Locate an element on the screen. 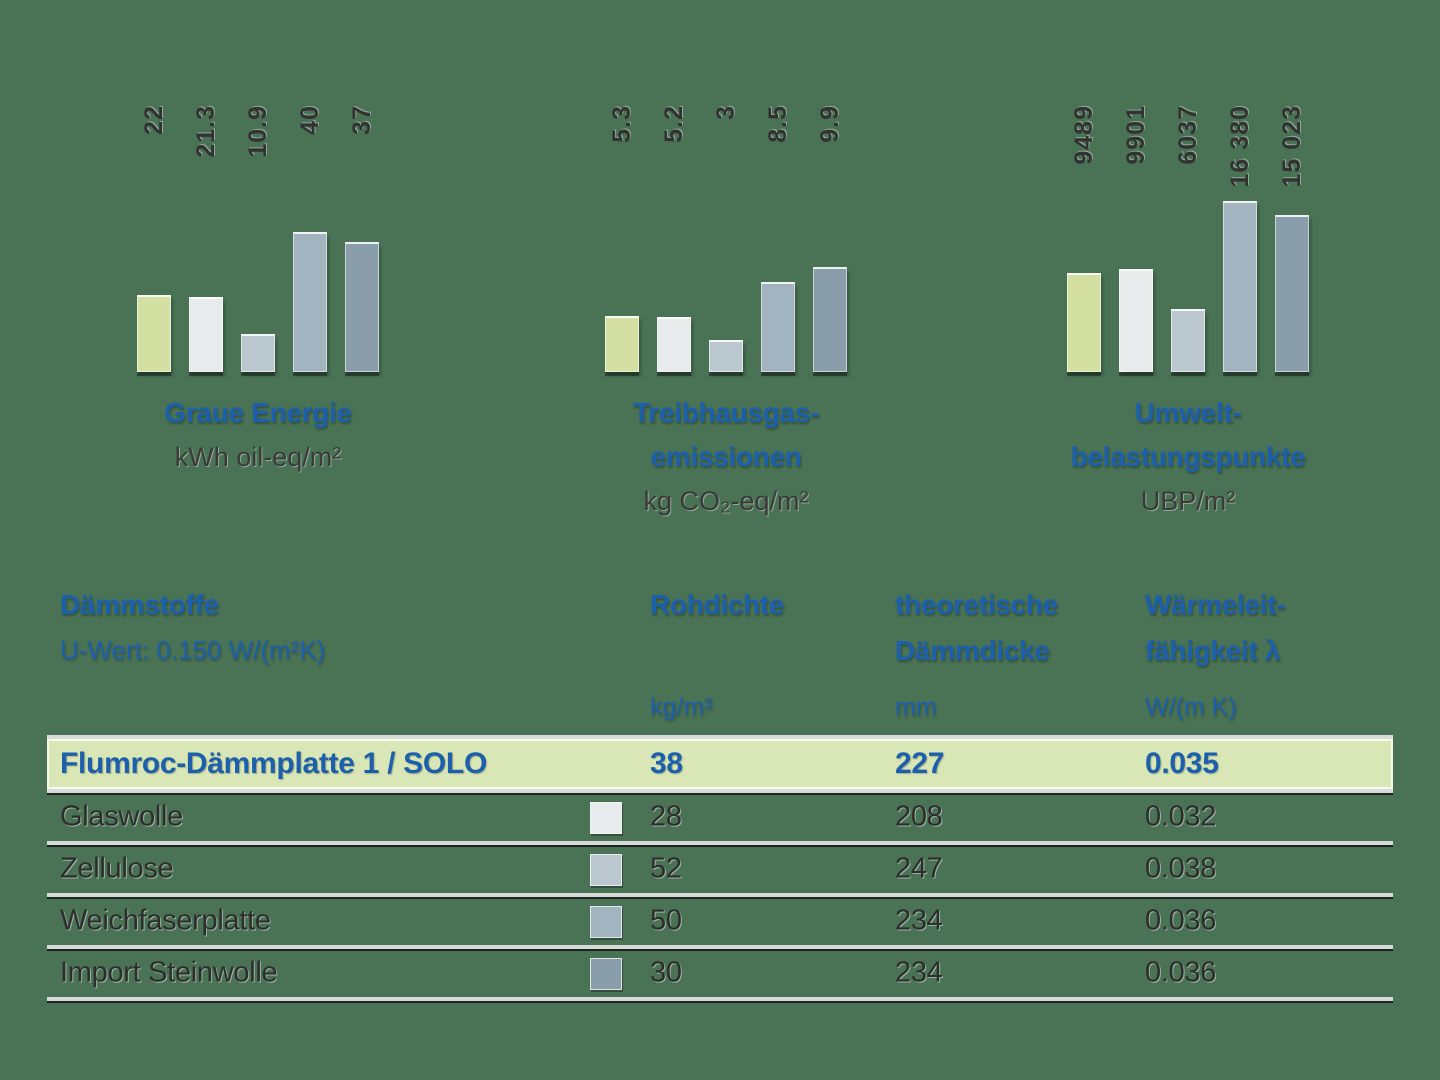 The height and width of the screenshot is (1080, 1440). rohdichte-value: 52 is located at coordinates (666, 868).